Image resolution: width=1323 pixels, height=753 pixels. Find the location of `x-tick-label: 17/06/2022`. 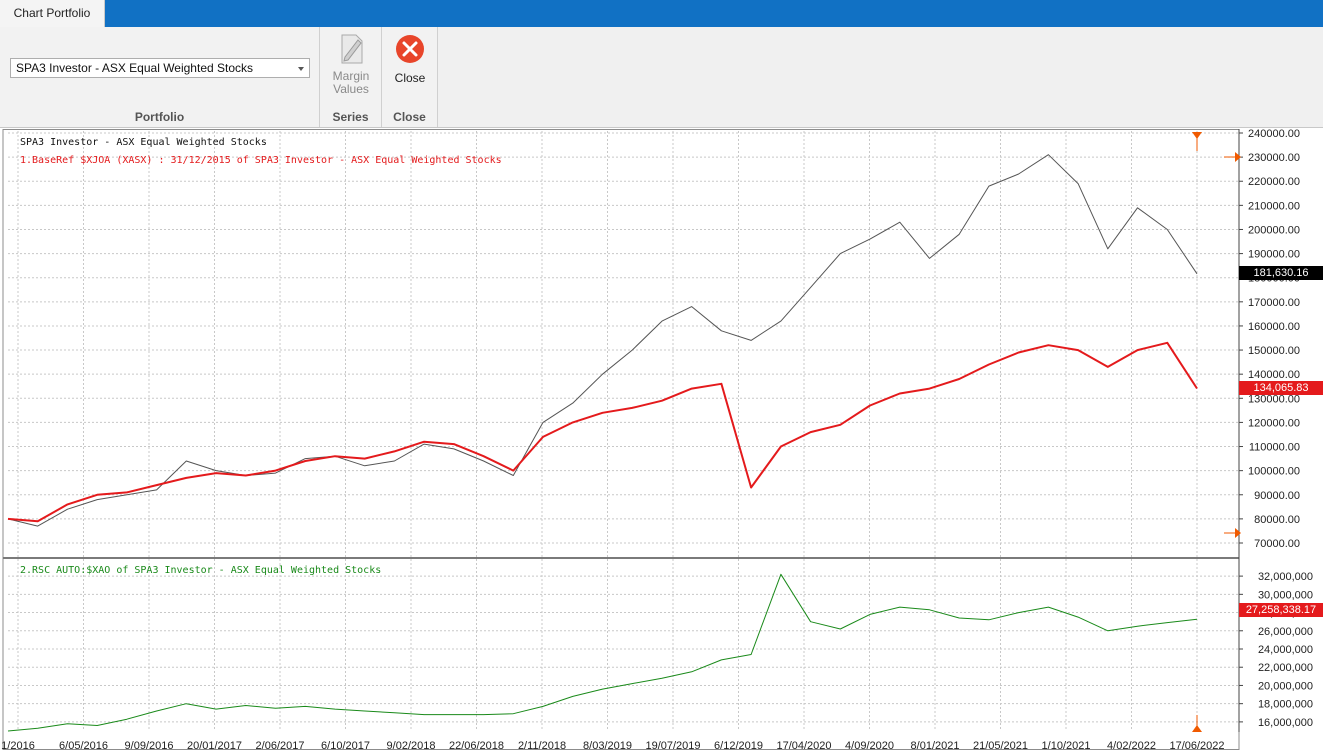

x-tick-label: 17/06/2022 is located at coordinates (1196, 746).